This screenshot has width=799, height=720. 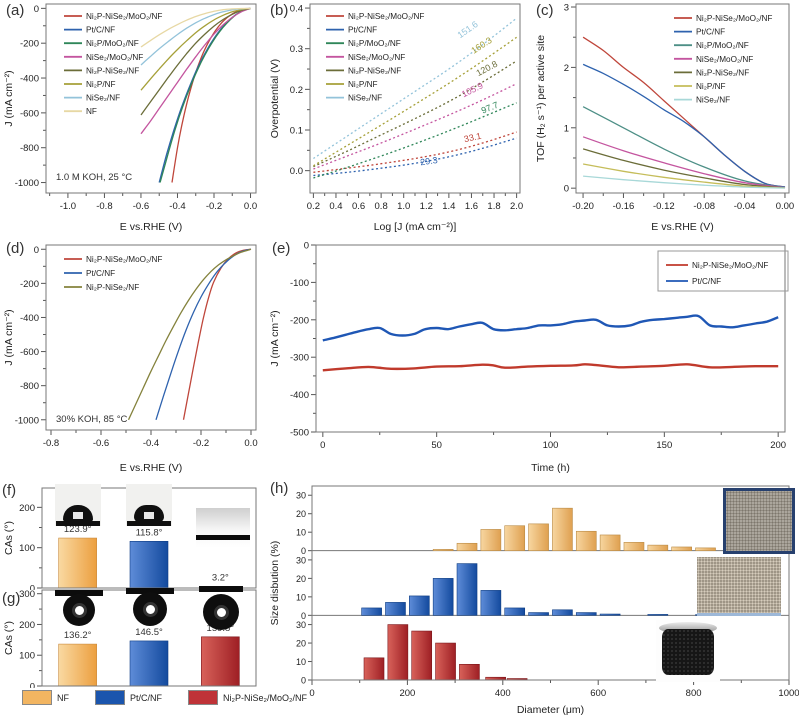 I want to click on bar-Ni-P-NiSe-MoO-NF, so click(x=220, y=661).